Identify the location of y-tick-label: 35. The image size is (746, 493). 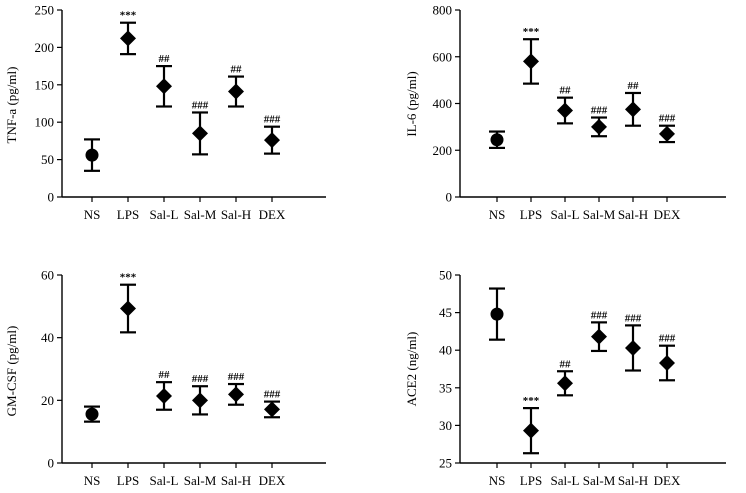
(445, 387).